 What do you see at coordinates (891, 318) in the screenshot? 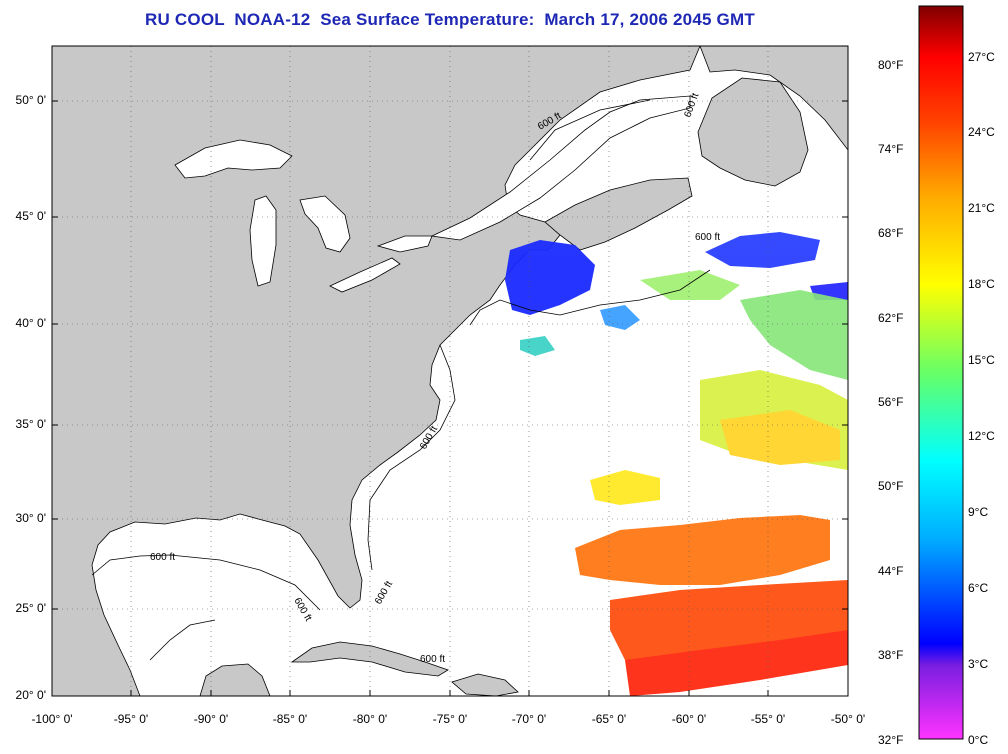
I see `colorbar-fahrenheit-label: 62°F` at bounding box center [891, 318].